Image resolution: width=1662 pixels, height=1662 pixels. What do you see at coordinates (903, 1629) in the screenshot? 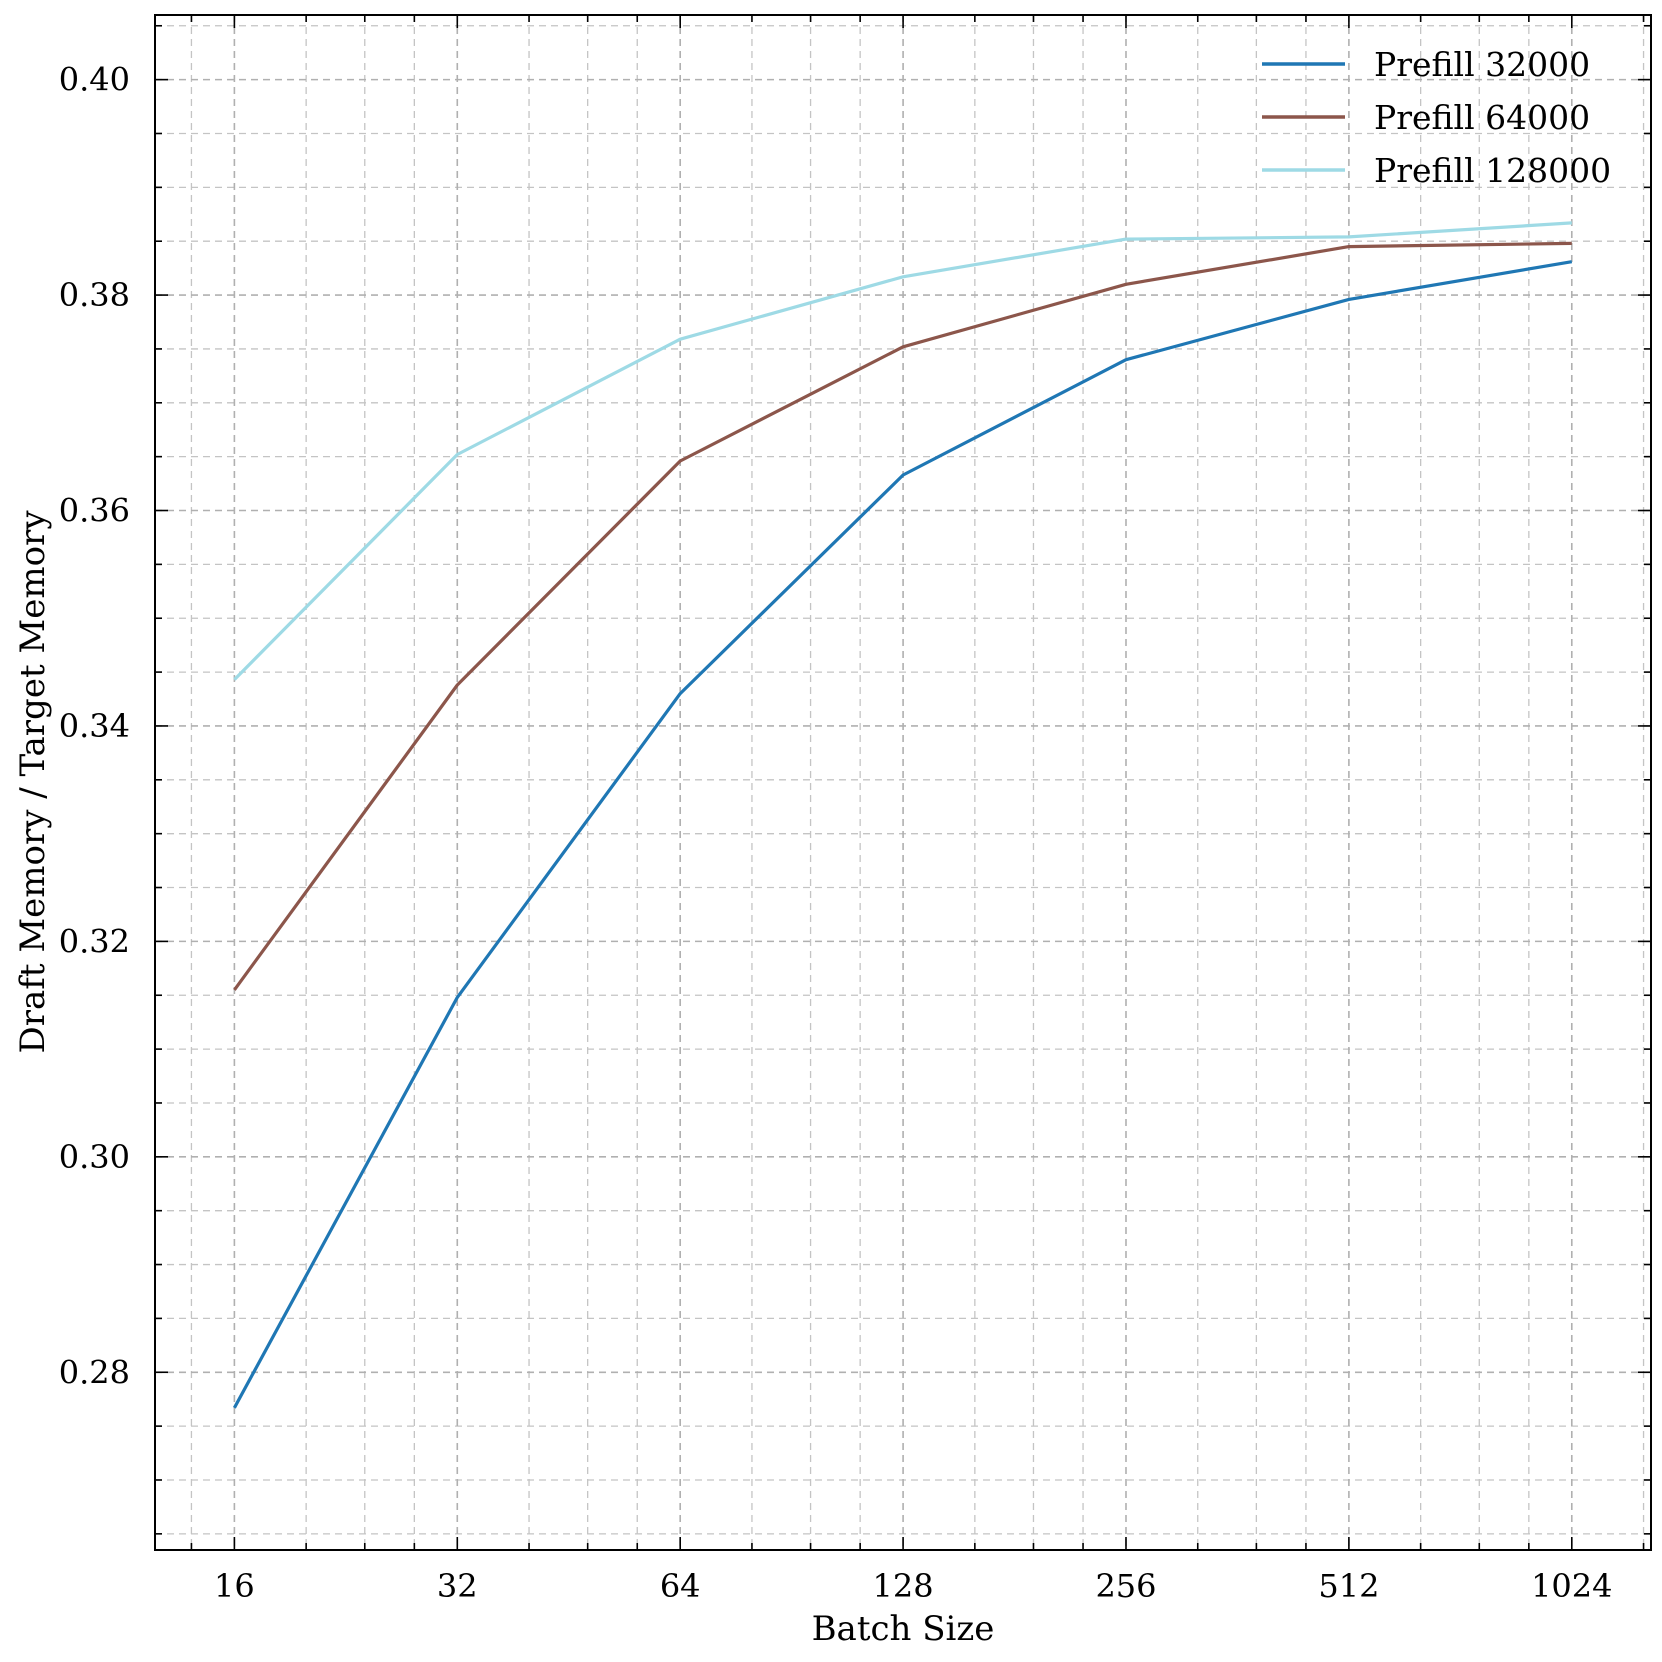
I see `x-axis-label: Batch Size` at bounding box center [903, 1629].